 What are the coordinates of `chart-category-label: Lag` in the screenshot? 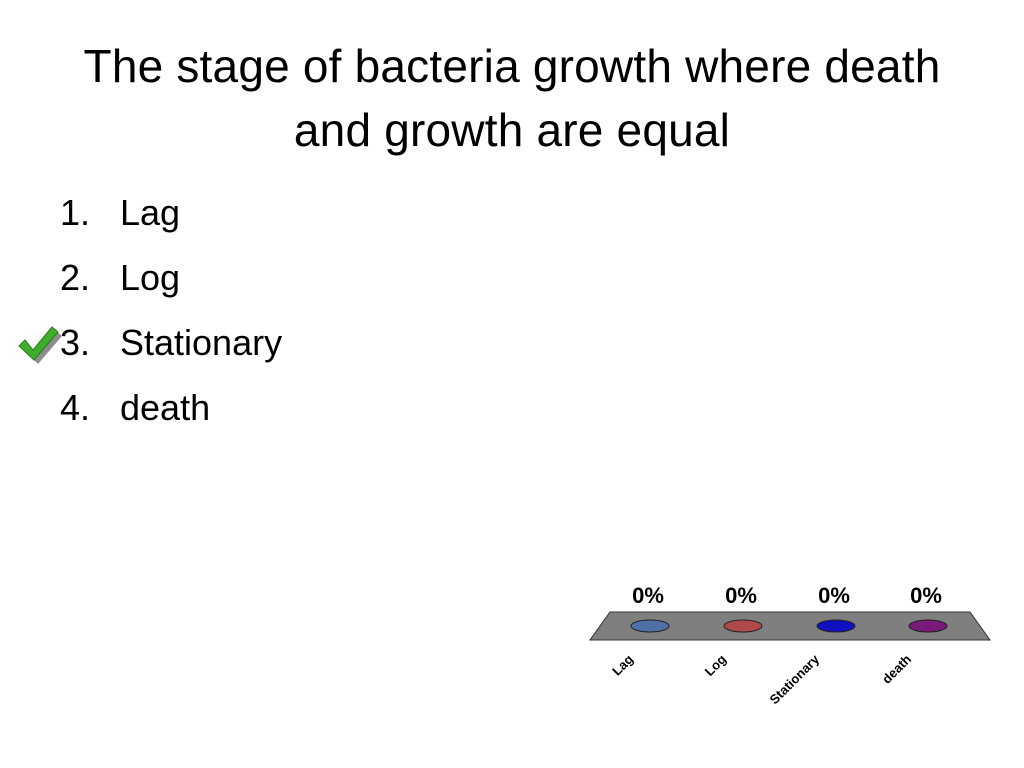 It's located at (622, 664).